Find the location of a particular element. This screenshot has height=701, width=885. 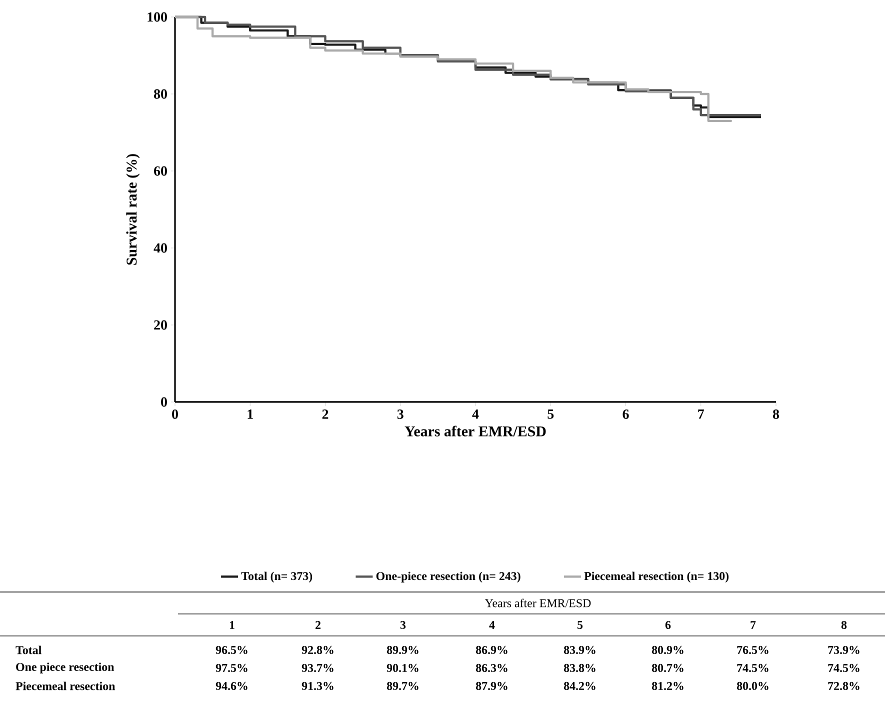

text: 72.8% is located at coordinates (844, 686).